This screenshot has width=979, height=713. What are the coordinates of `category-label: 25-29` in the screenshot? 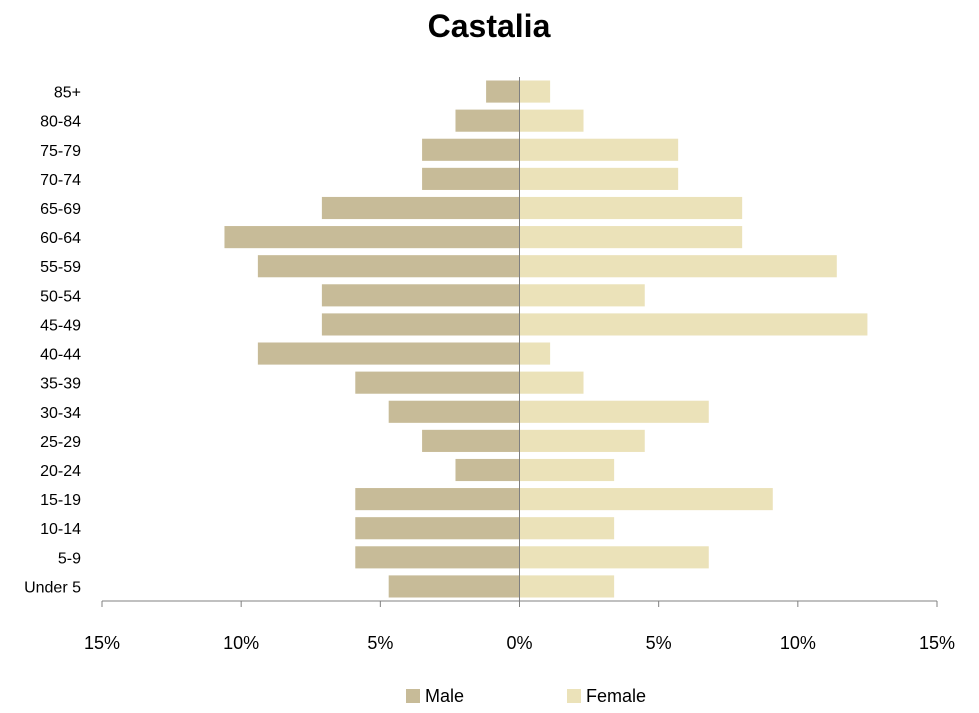 It's located at (60, 442).